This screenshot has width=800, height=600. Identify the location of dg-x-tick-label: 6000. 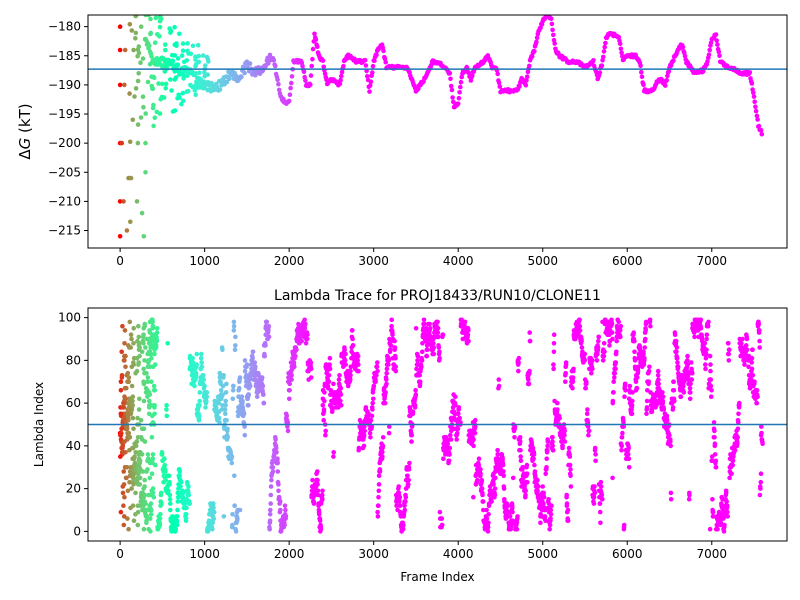
(627, 261).